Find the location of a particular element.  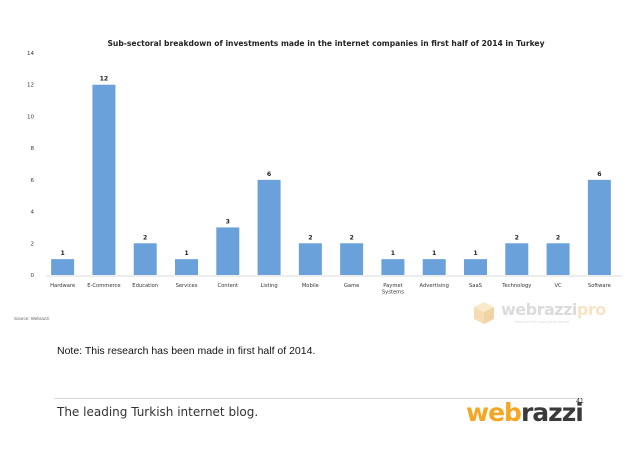

x-tick-label: Content is located at coordinates (227, 286).